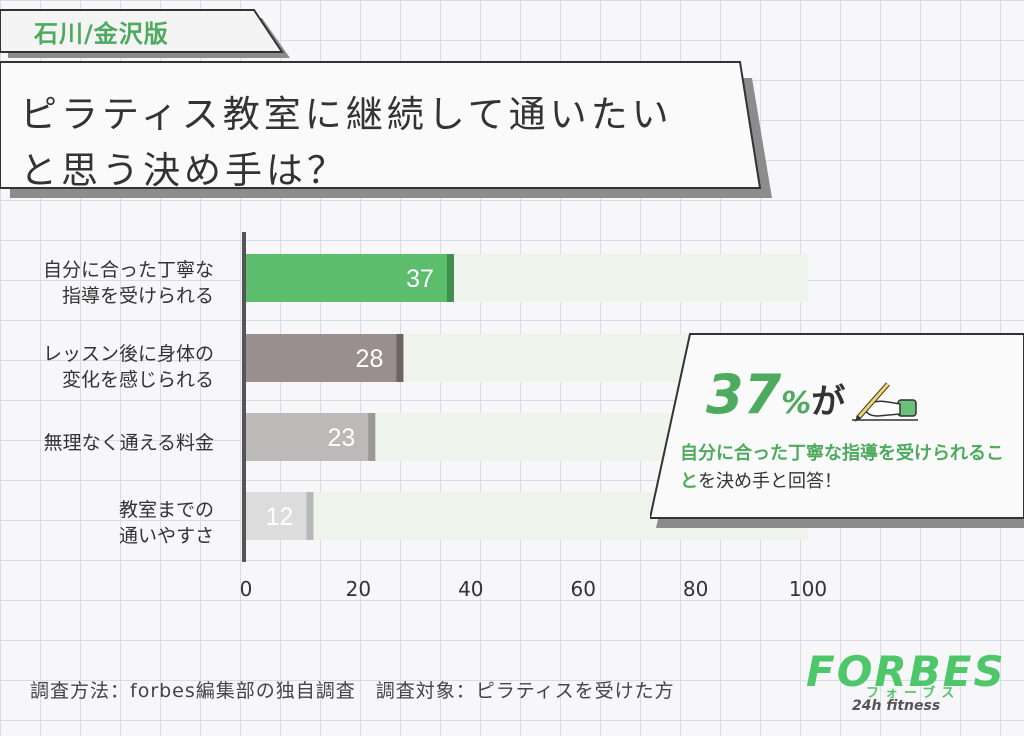  What do you see at coordinates (246, 589) in the screenshot?
I see `x-tick-label-0: 0` at bounding box center [246, 589].